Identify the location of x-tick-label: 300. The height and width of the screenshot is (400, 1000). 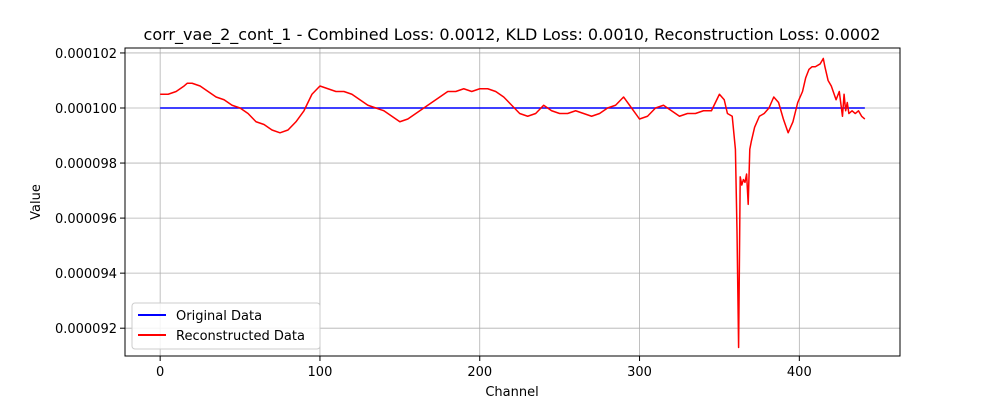
(639, 372).